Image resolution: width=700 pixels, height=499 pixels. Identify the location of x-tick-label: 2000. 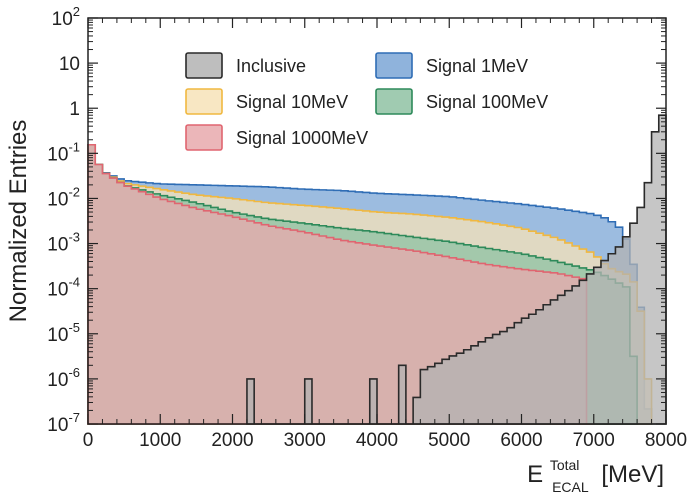
(232, 440).